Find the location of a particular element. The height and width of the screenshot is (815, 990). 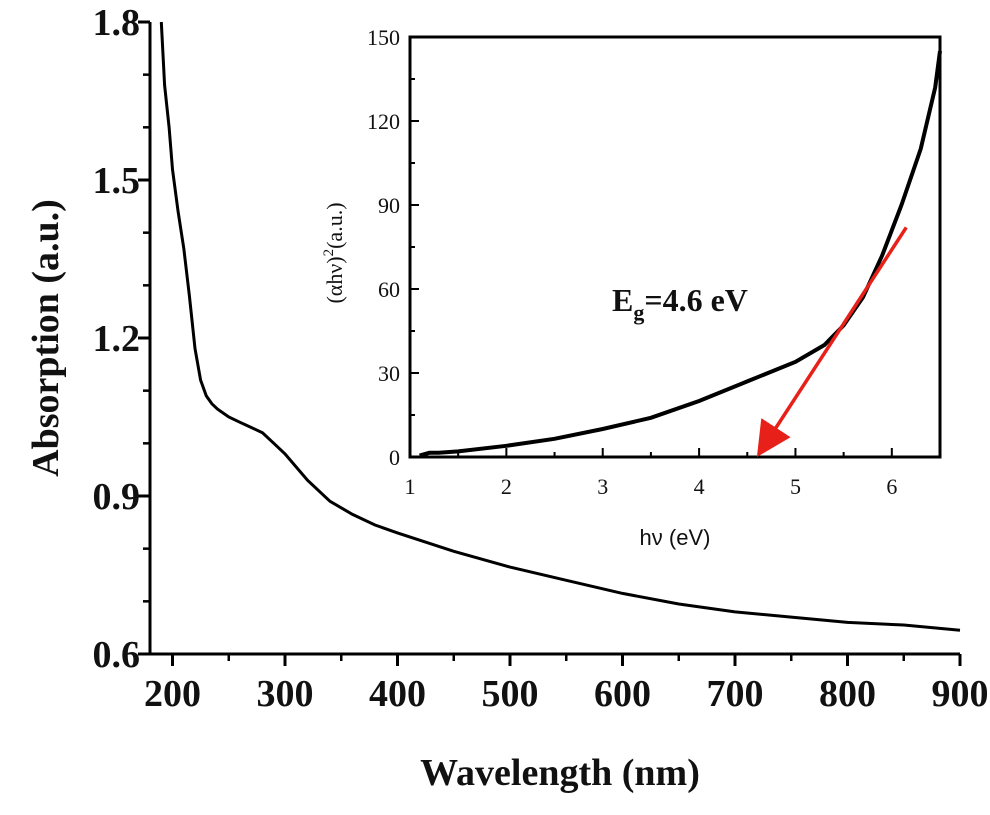

inset-x-axis-label: hν (eV) is located at coordinates (675, 537).